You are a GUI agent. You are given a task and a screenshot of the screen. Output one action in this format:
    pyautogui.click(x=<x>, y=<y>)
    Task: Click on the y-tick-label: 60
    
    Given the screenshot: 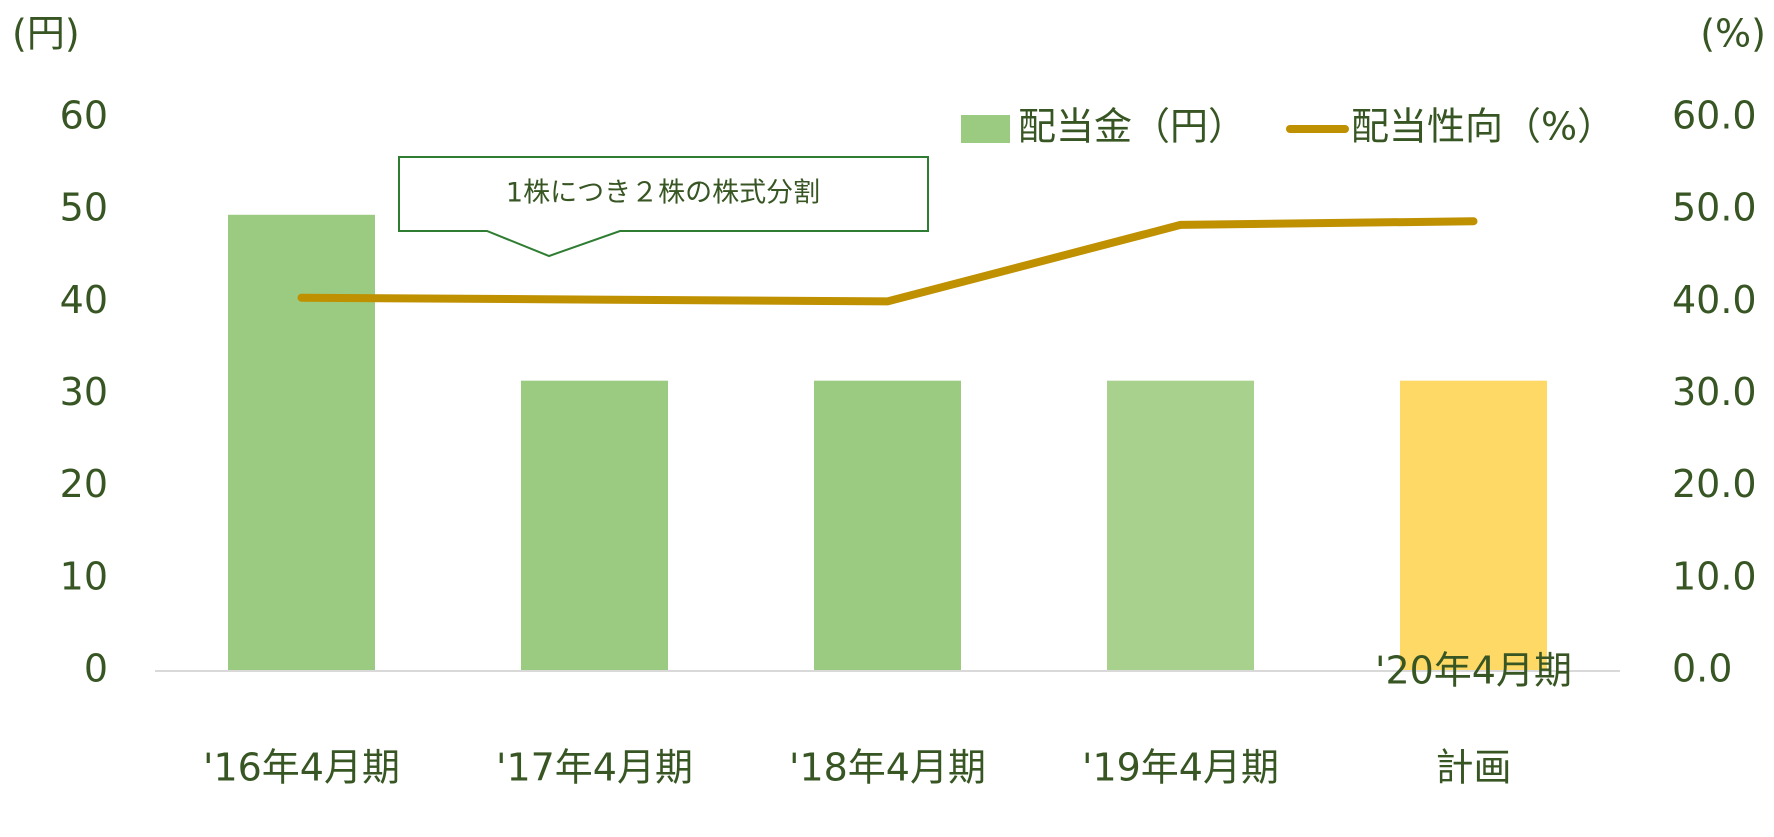 What is the action you would take?
    pyautogui.click(x=84, y=116)
    